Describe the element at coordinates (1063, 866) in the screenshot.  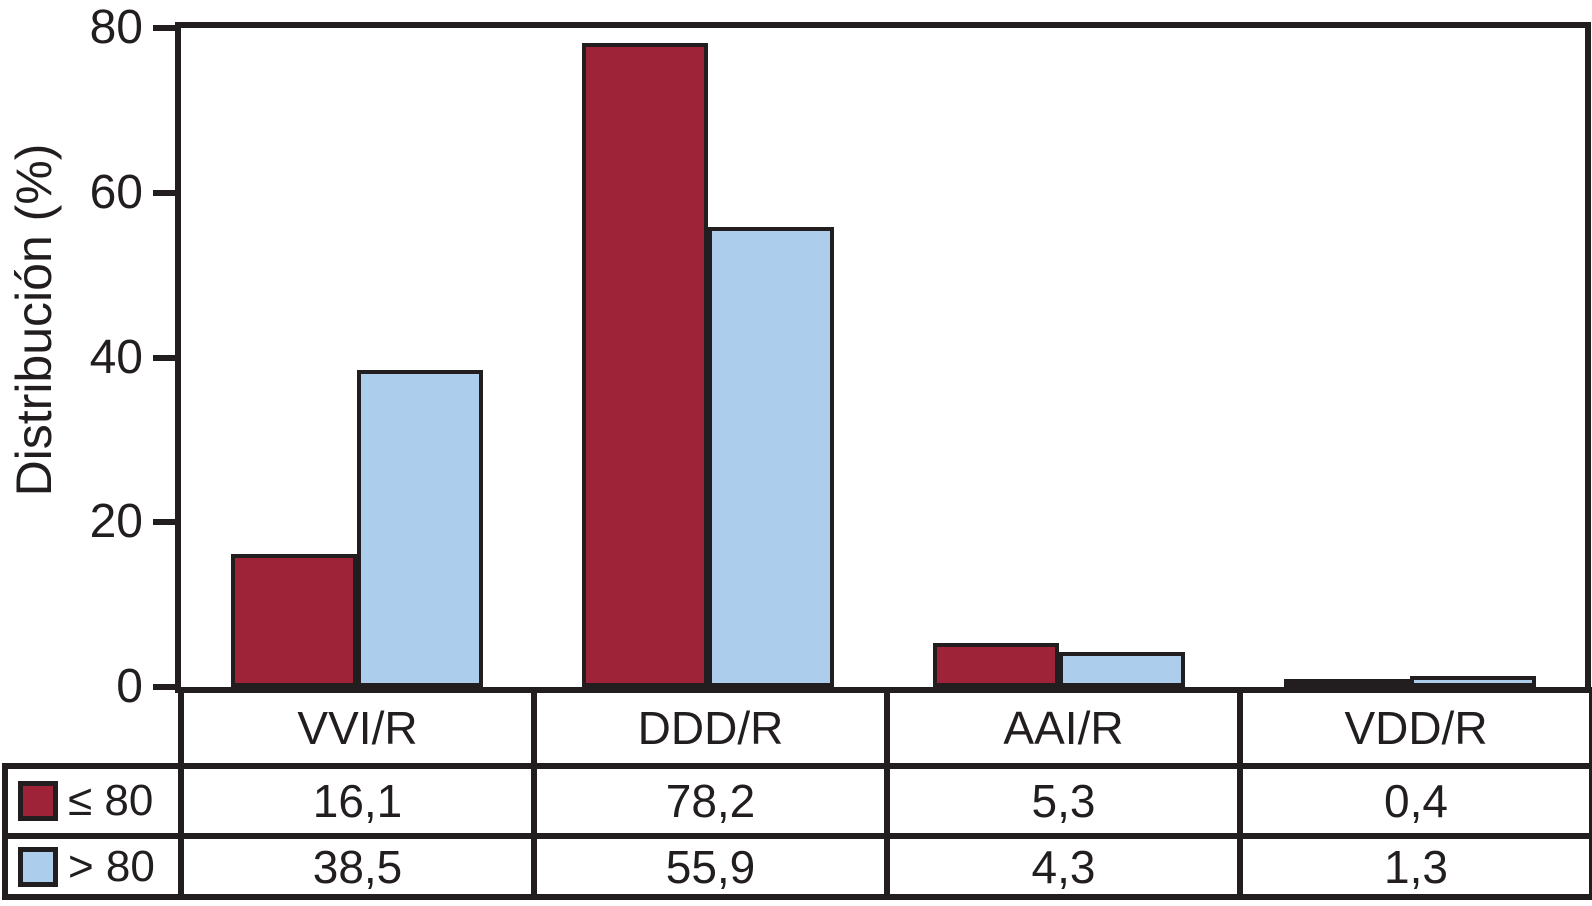
I see `value-cell-aai-r-series-1: 4,3` at that location.